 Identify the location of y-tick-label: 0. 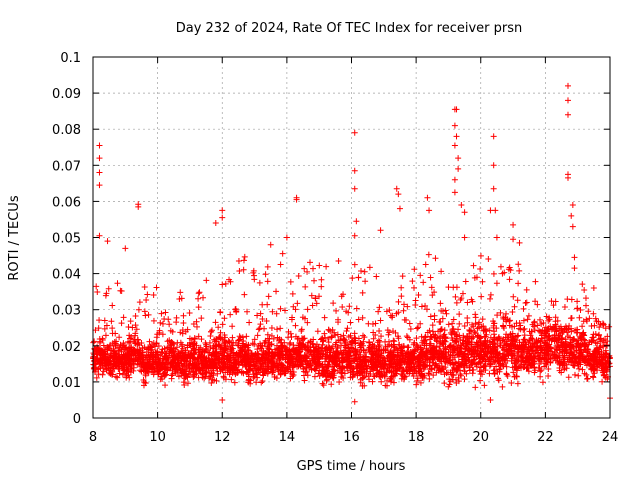
(77, 419).